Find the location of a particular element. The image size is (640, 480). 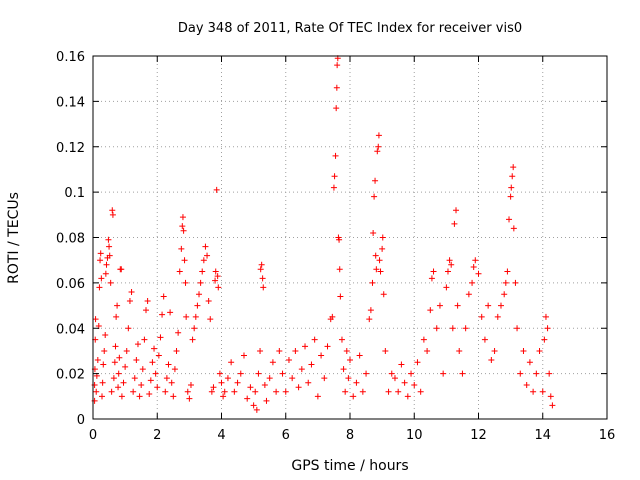

y-tick-label: 0.14 is located at coordinates (70, 102).